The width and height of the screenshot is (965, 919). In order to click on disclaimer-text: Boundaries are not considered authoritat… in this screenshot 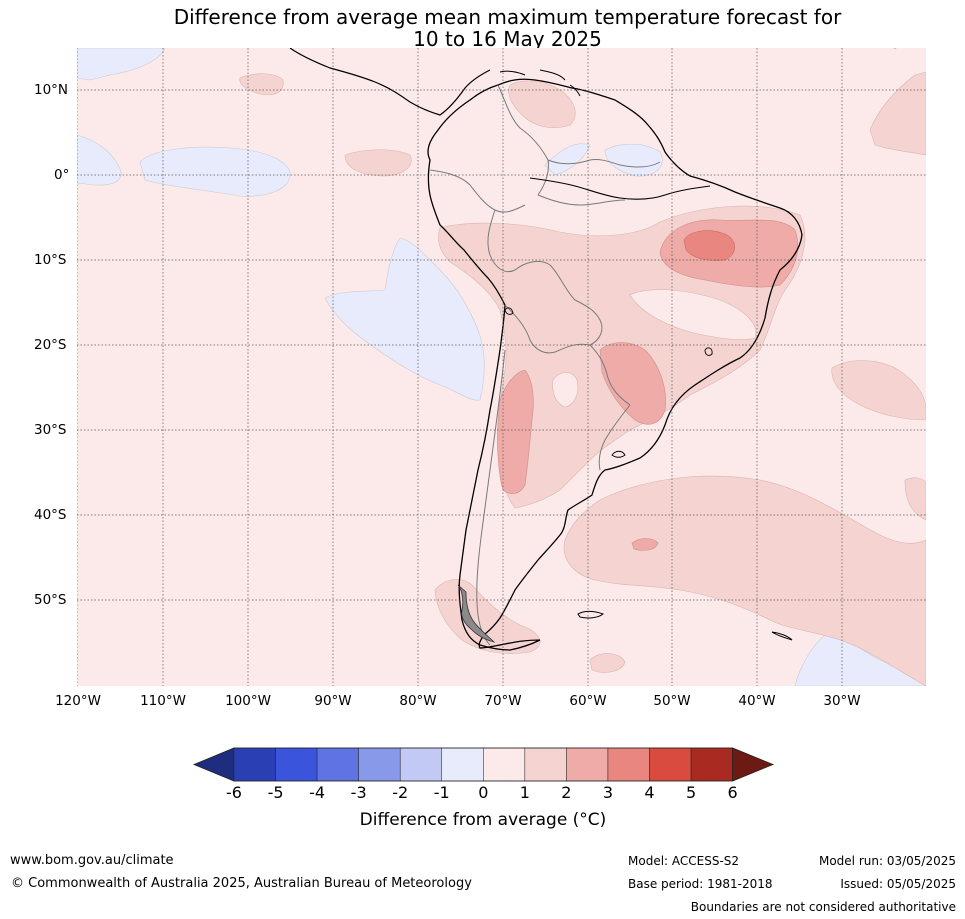, I will do `click(823, 907)`.